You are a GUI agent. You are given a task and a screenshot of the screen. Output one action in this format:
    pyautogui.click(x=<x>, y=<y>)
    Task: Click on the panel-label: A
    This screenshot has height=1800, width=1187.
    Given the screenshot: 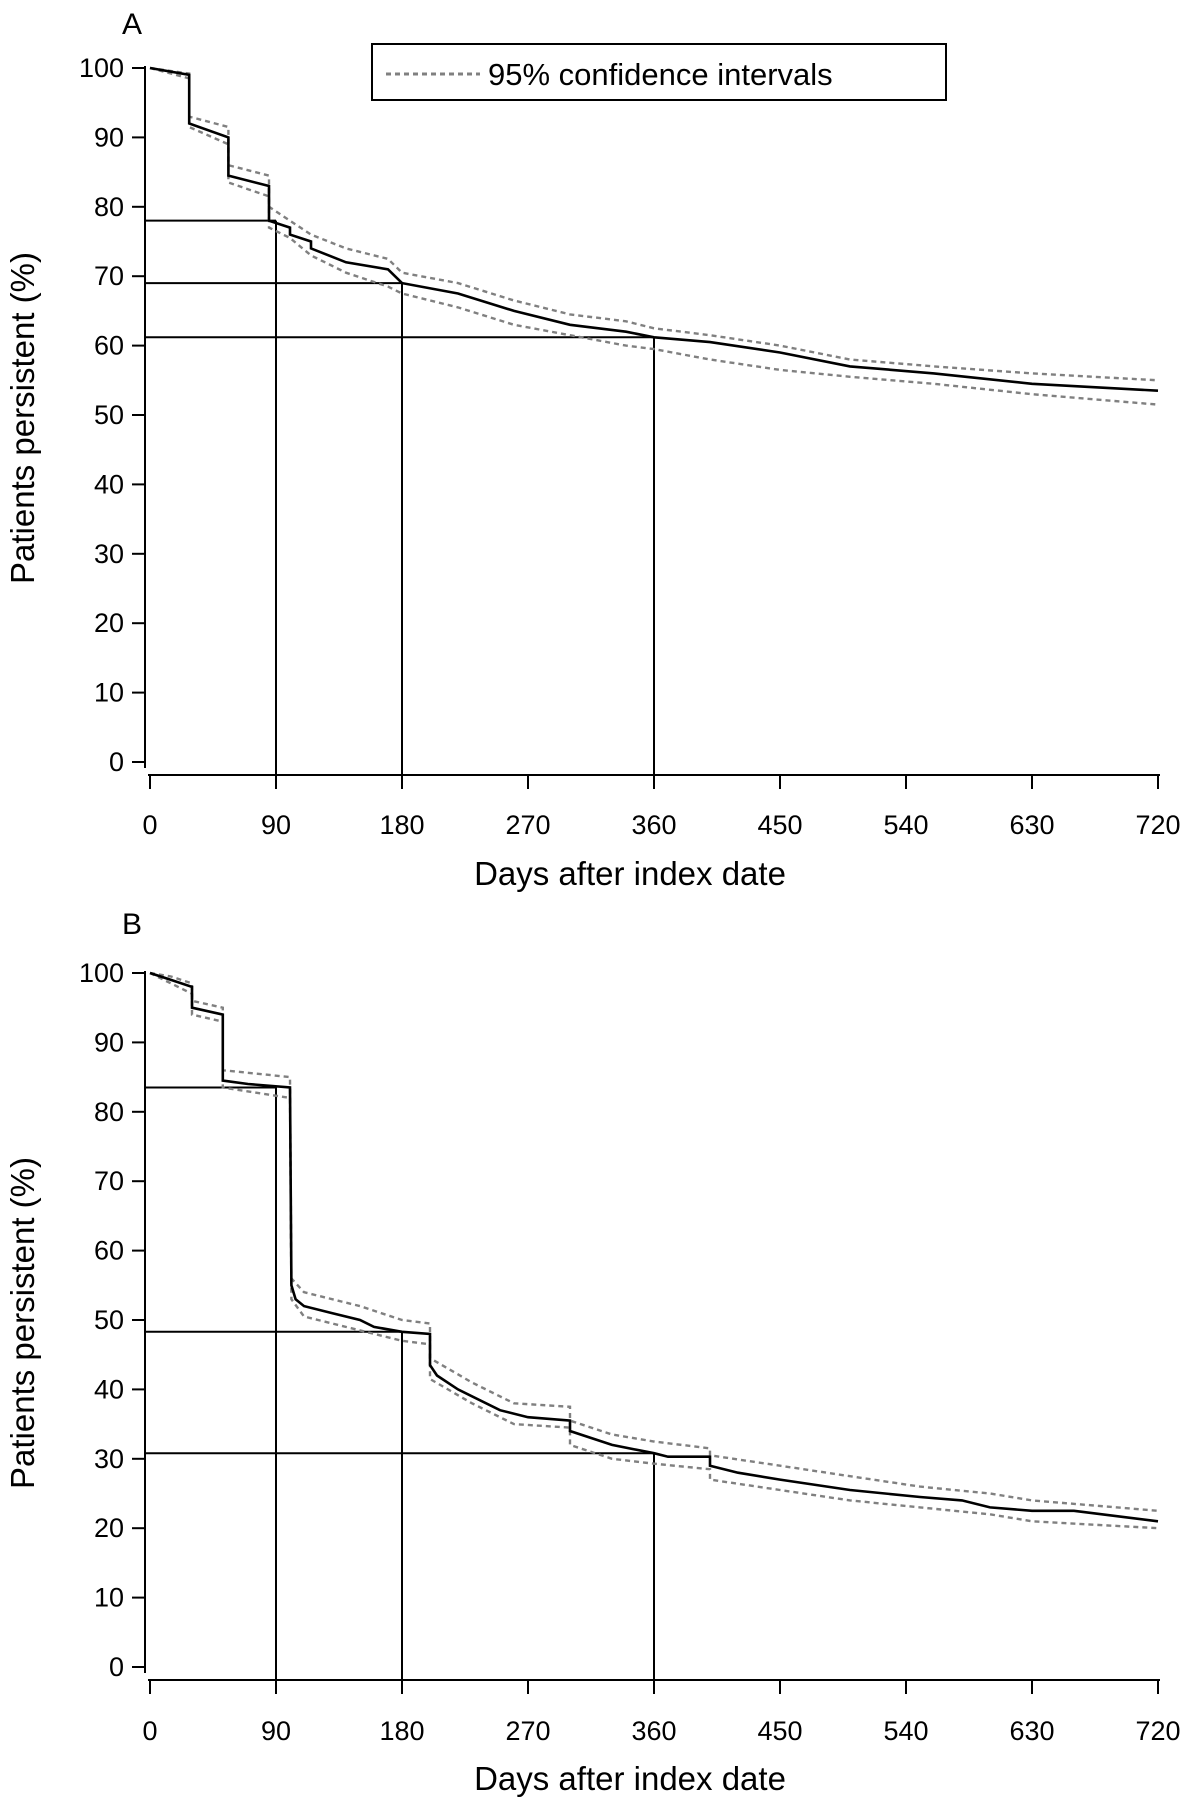 What is the action you would take?
    pyautogui.click(x=132, y=24)
    